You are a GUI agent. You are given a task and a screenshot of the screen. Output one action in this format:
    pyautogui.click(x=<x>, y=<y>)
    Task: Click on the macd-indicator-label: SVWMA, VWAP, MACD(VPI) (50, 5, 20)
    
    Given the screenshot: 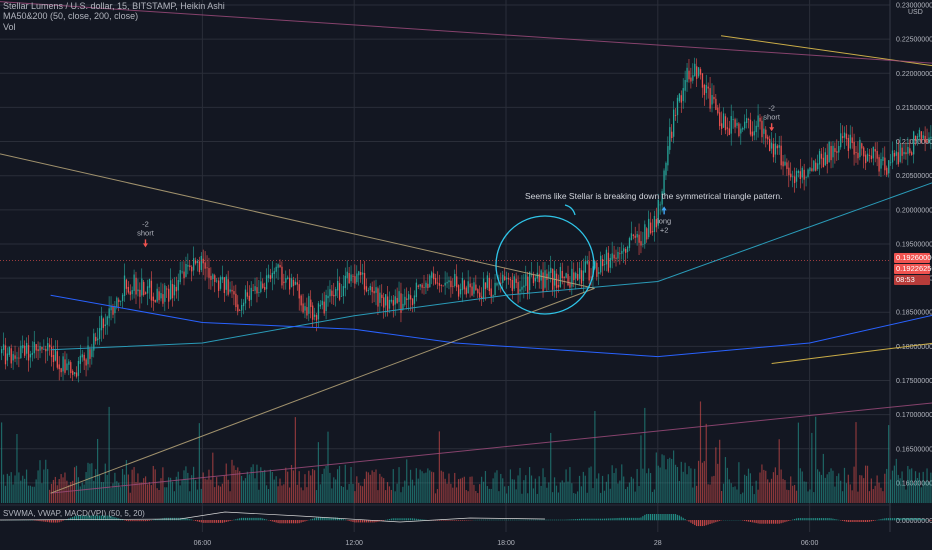 What is the action you would take?
    pyautogui.click(x=74, y=513)
    